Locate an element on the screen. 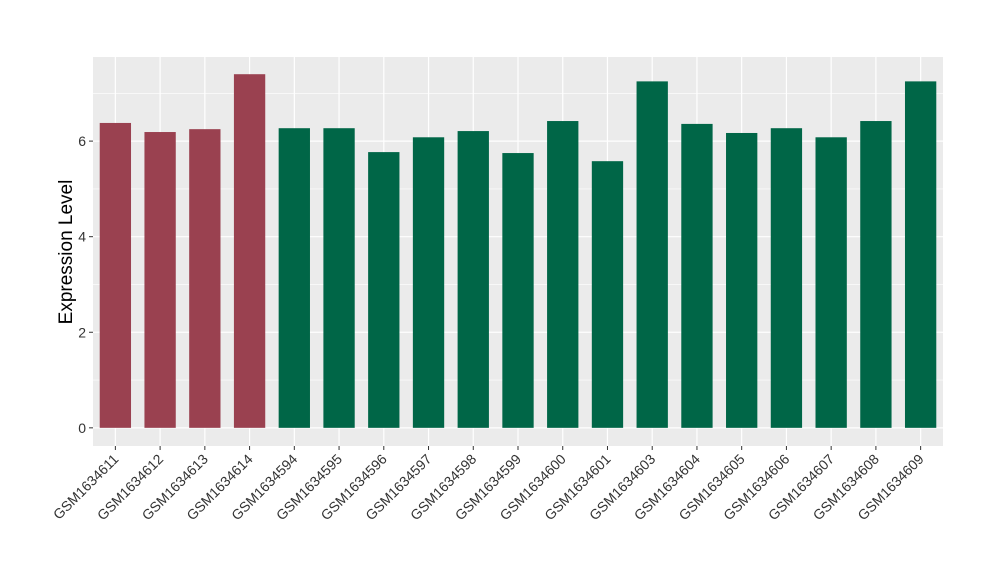 The height and width of the screenshot is (585, 1000). bar-GSM1634603 is located at coordinates (652, 254).